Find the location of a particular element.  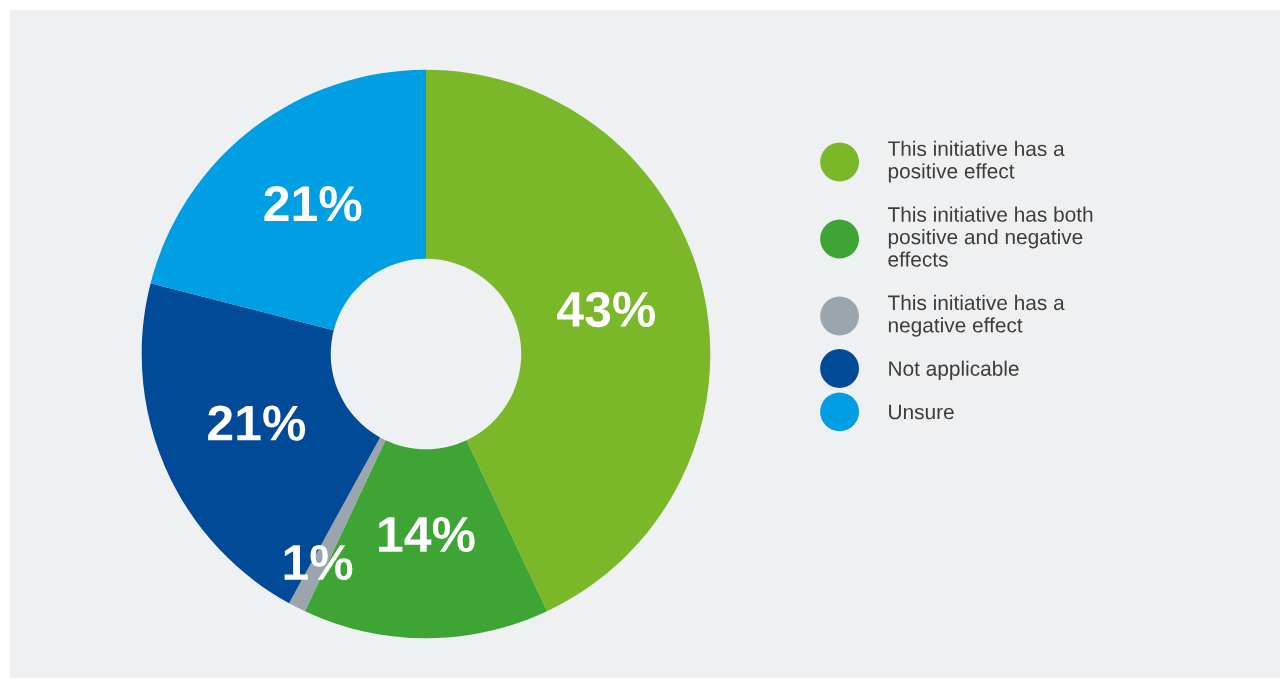

legend-label: This initiative has both positive and negative effects is located at coordinates (990, 236).